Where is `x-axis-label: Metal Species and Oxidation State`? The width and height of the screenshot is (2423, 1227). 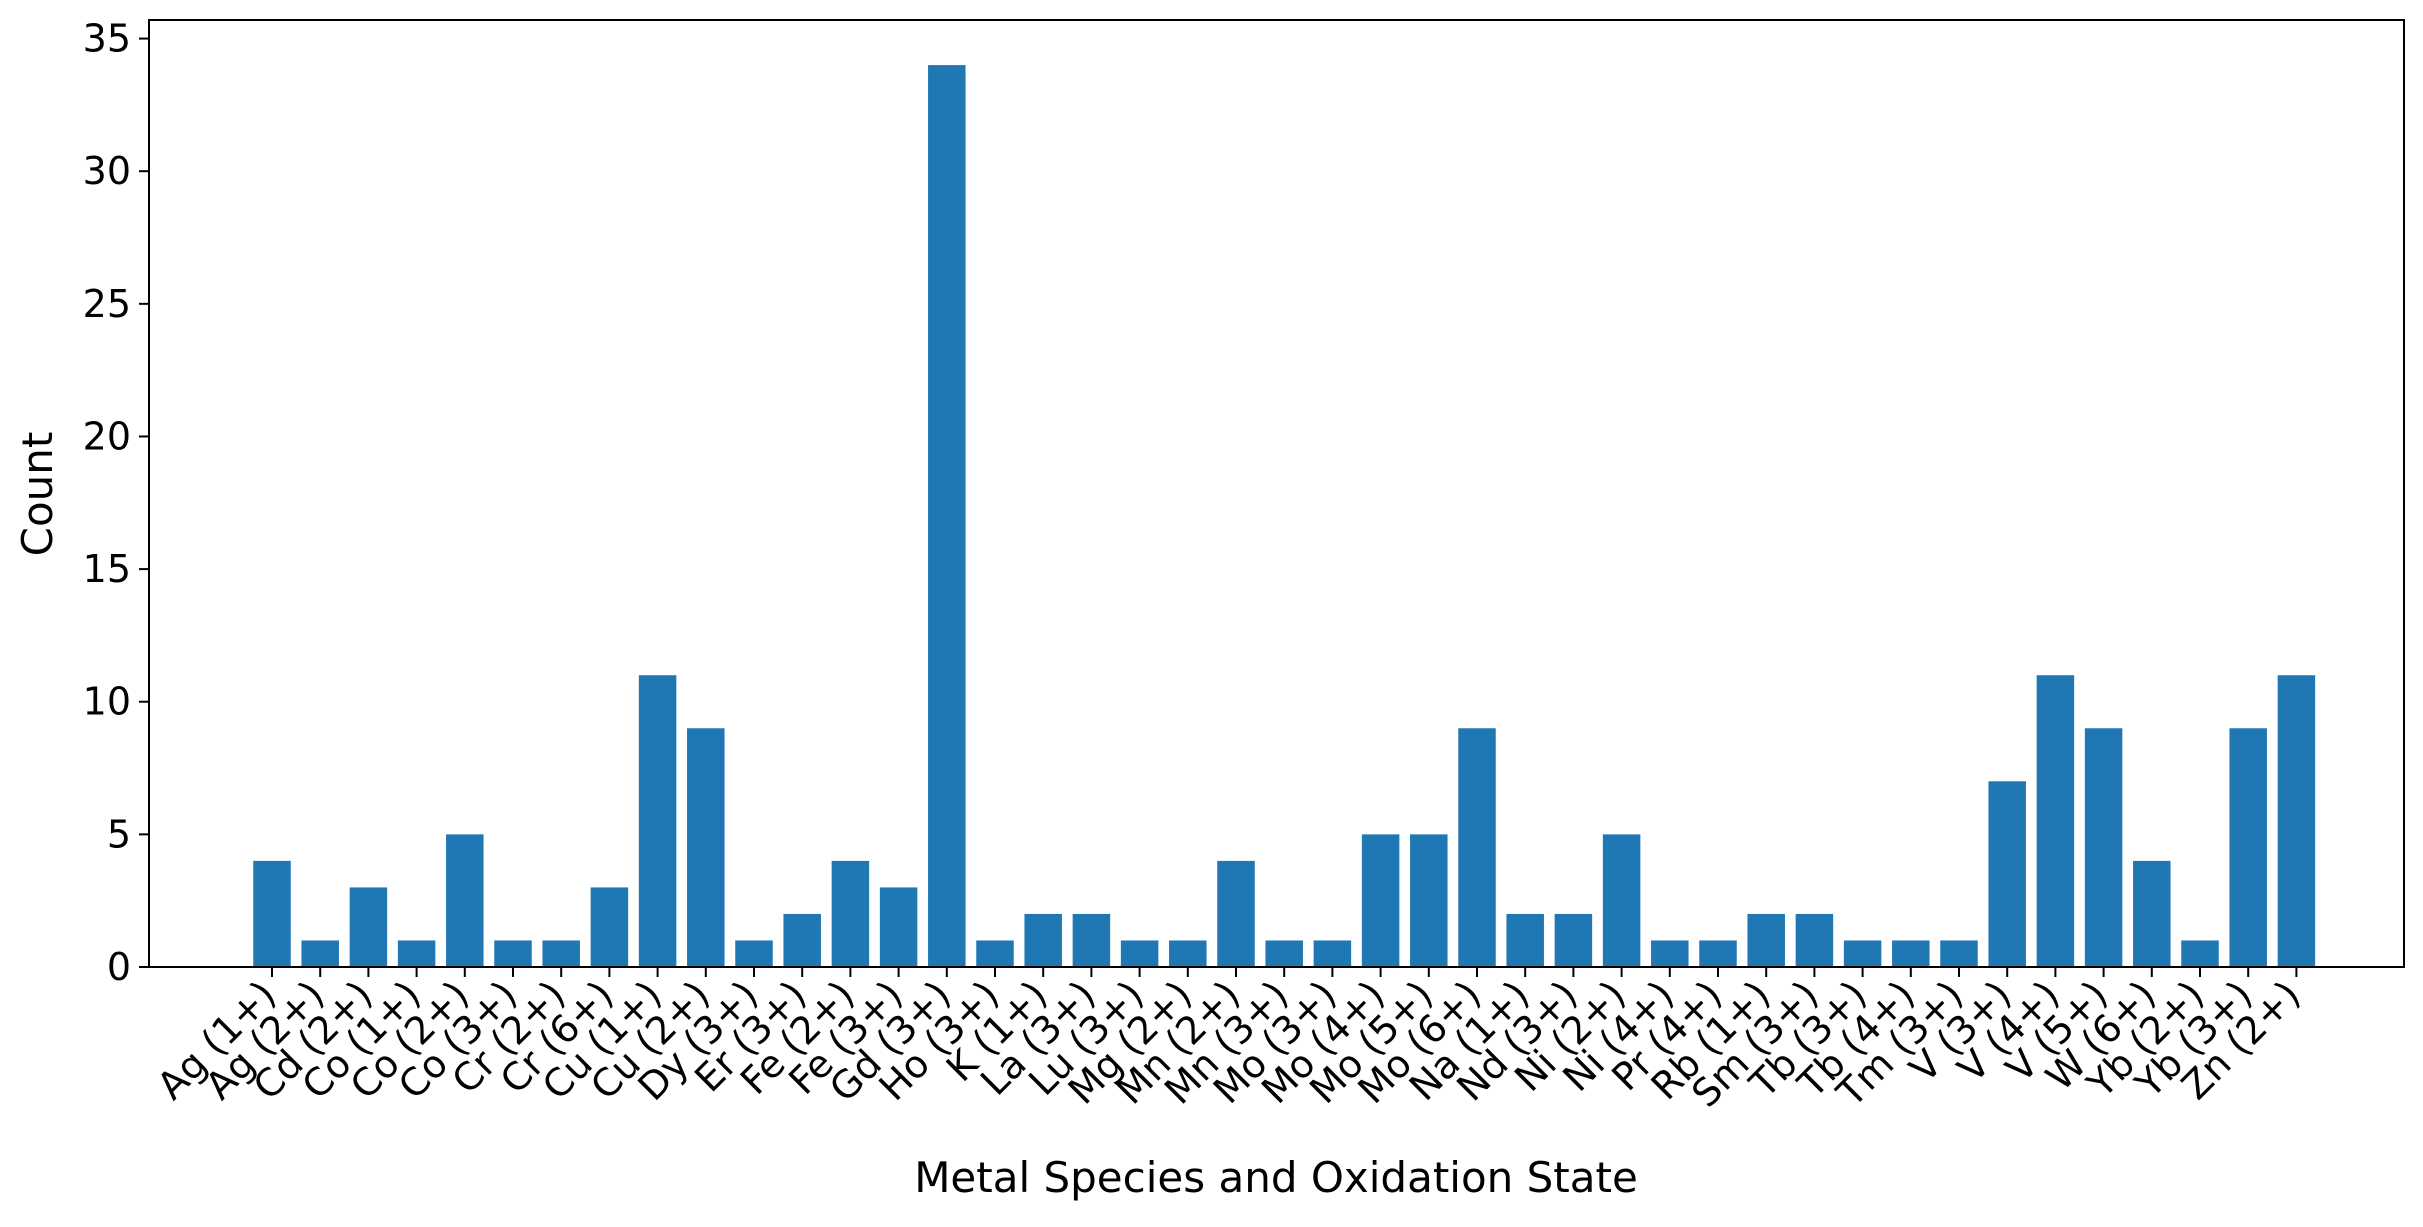 x-axis-label: Metal Species and Oxidation State is located at coordinates (1276, 1177).